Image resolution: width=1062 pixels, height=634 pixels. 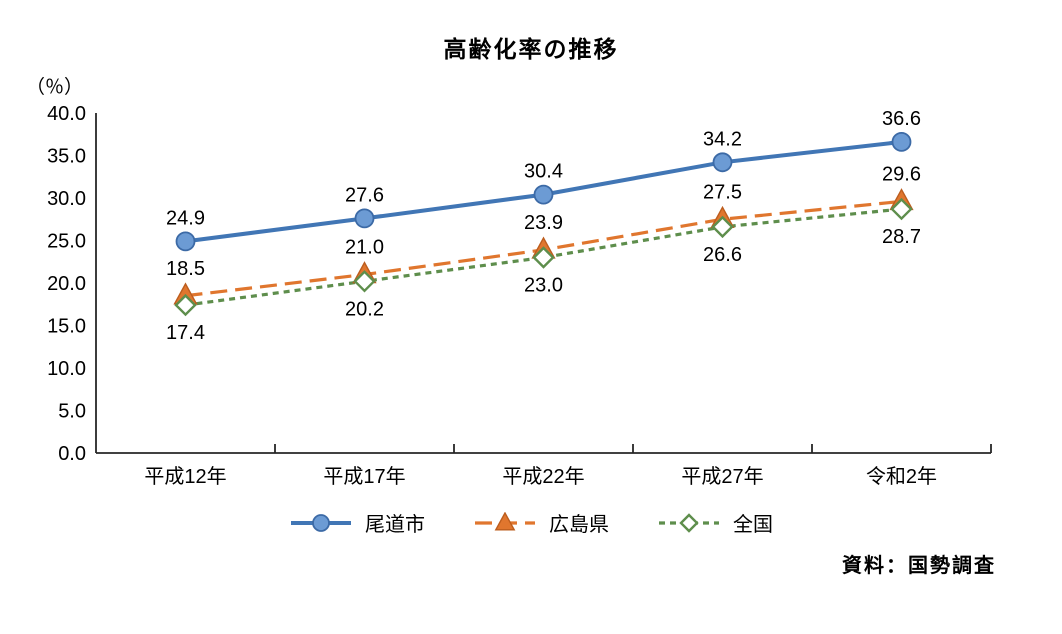 What do you see at coordinates (364, 309) in the screenshot?
I see `data-label-national: 20.2` at bounding box center [364, 309].